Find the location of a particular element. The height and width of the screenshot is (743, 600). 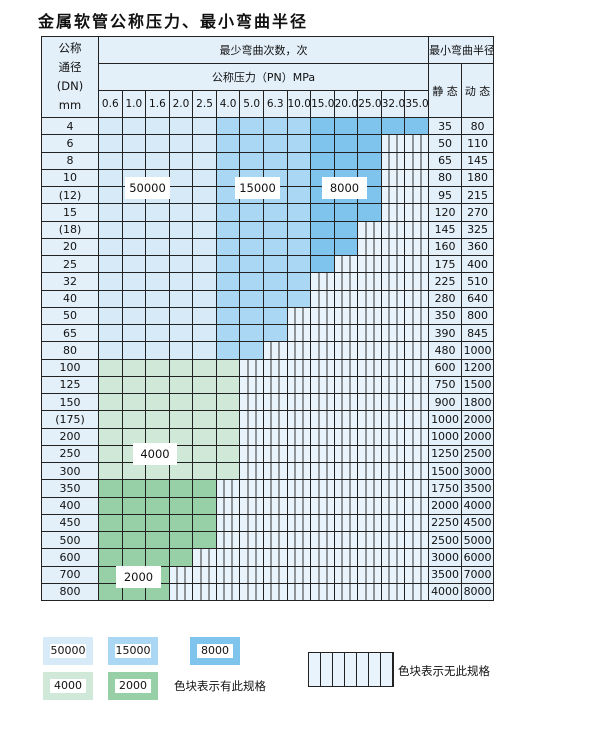

dynamic-radius-cell: 845 is located at coordinates (478, 333).